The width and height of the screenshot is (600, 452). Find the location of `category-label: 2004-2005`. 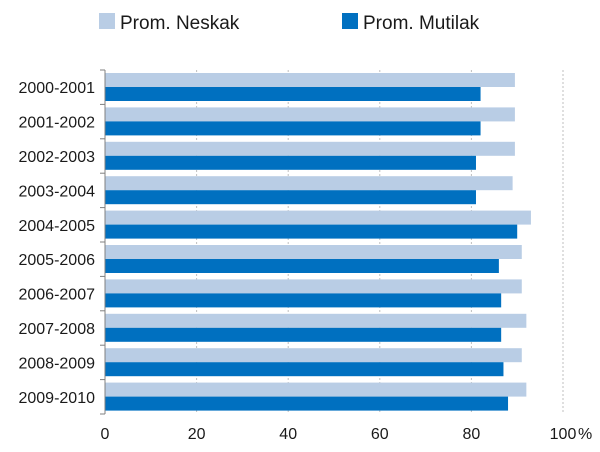

category-label: 2004-2005 is located at coordinates (56, 226).